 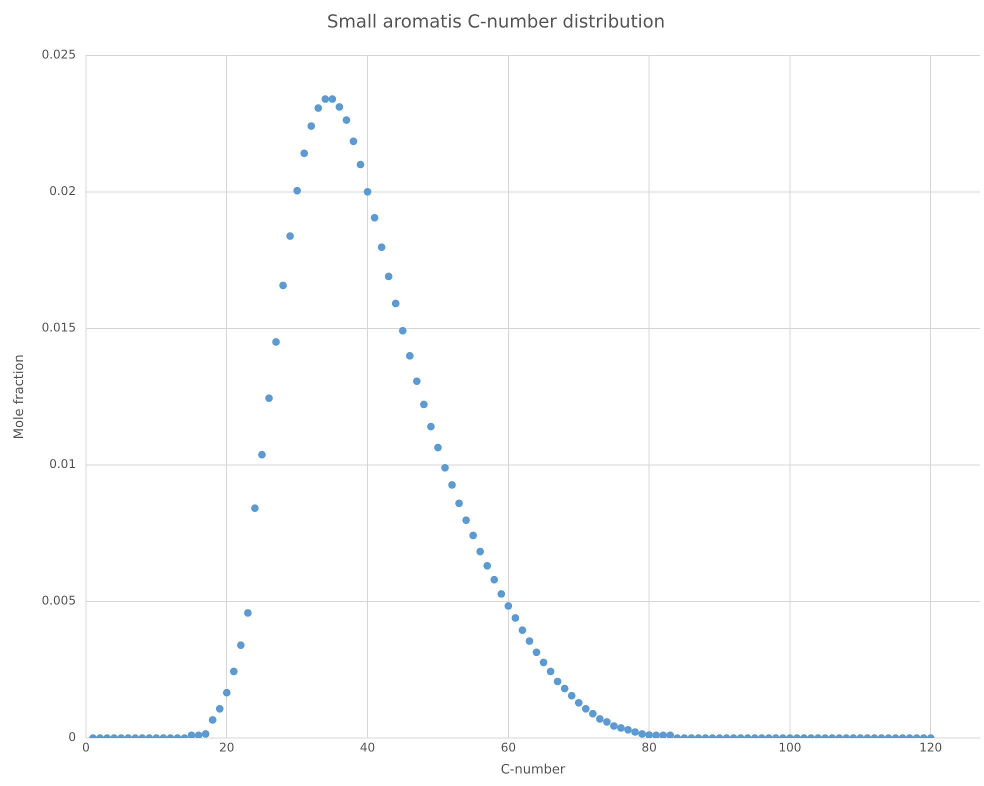 I want to click on y-tick-label: 0.02, so click(x=62, y=191).